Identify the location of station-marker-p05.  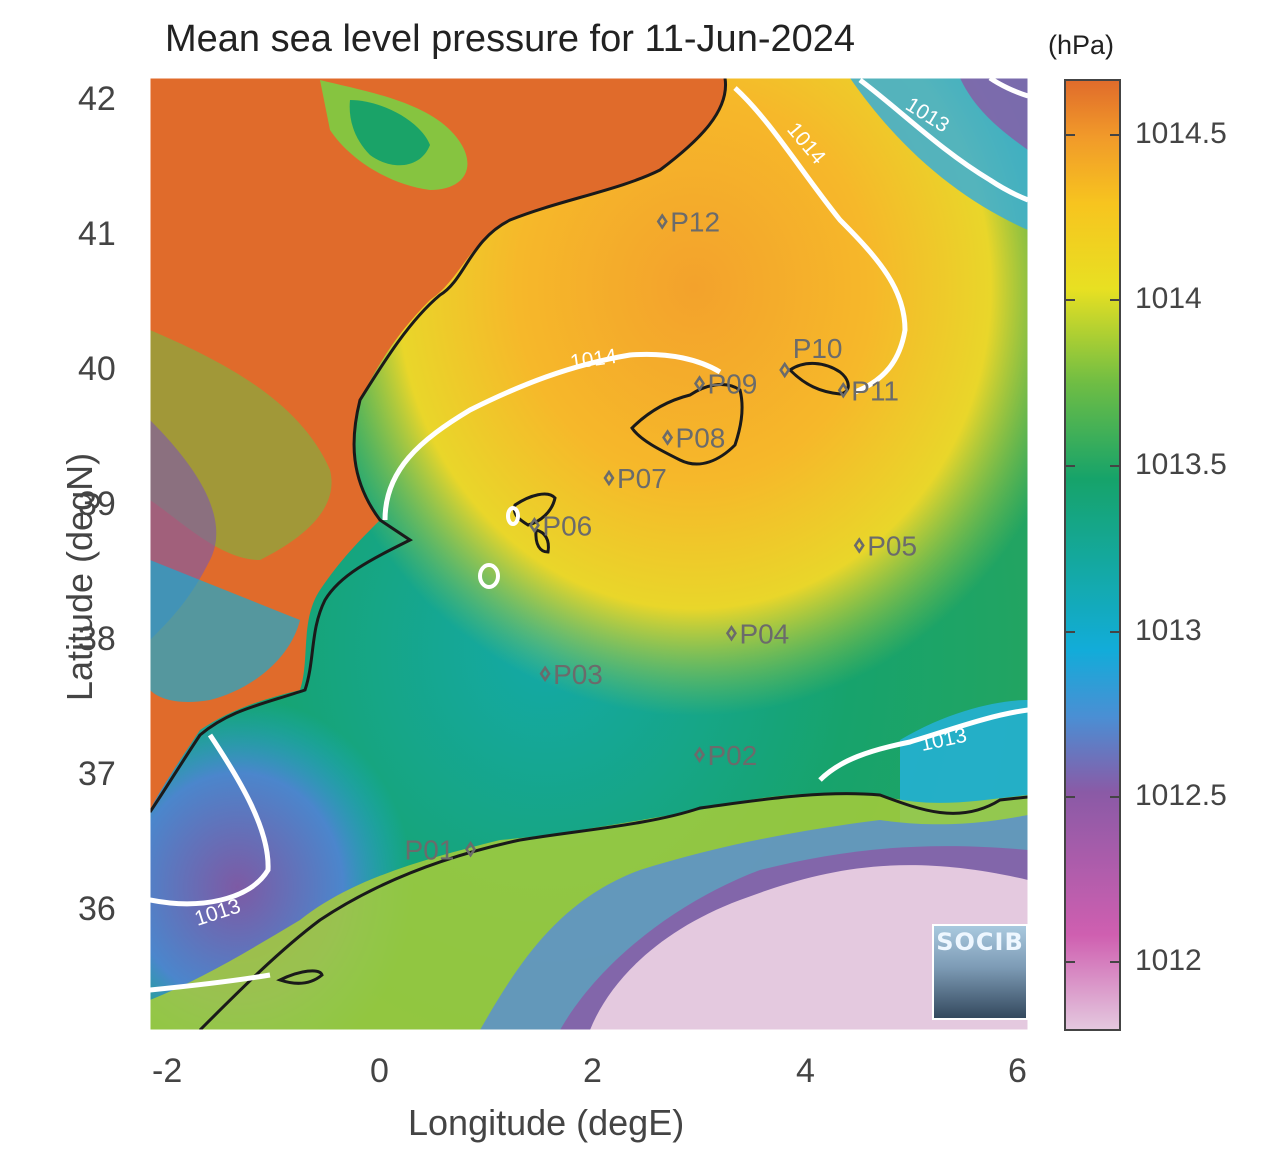
(859, 545).